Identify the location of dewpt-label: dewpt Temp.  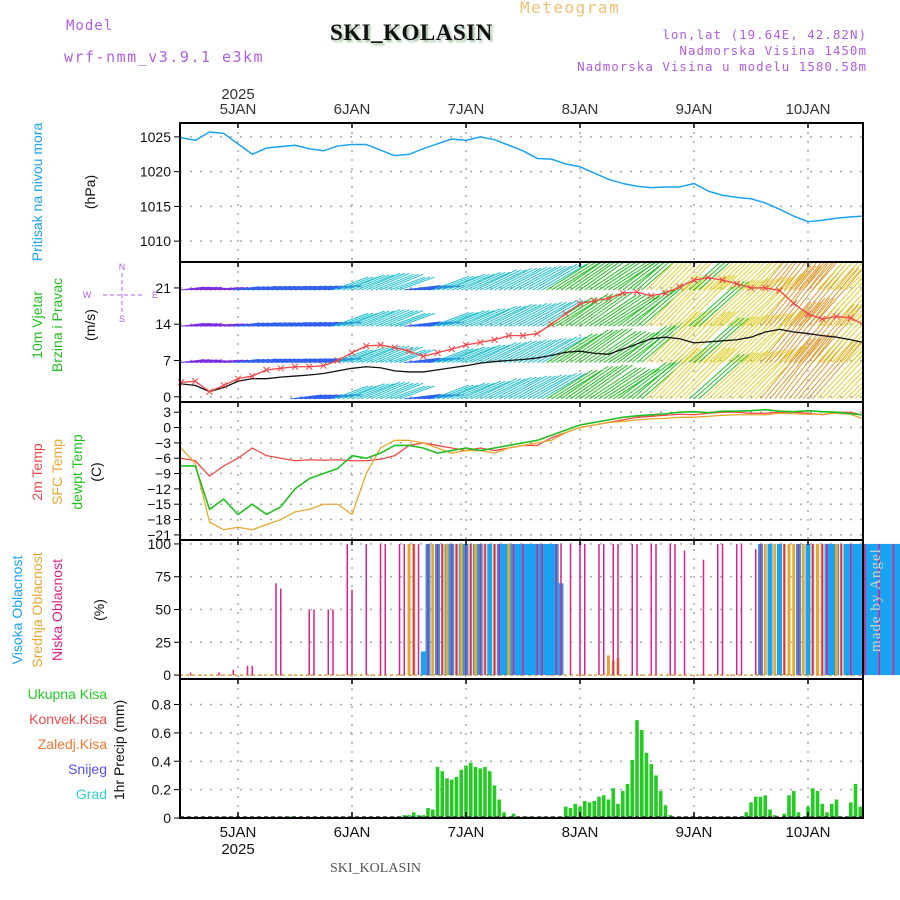
(77, 471).